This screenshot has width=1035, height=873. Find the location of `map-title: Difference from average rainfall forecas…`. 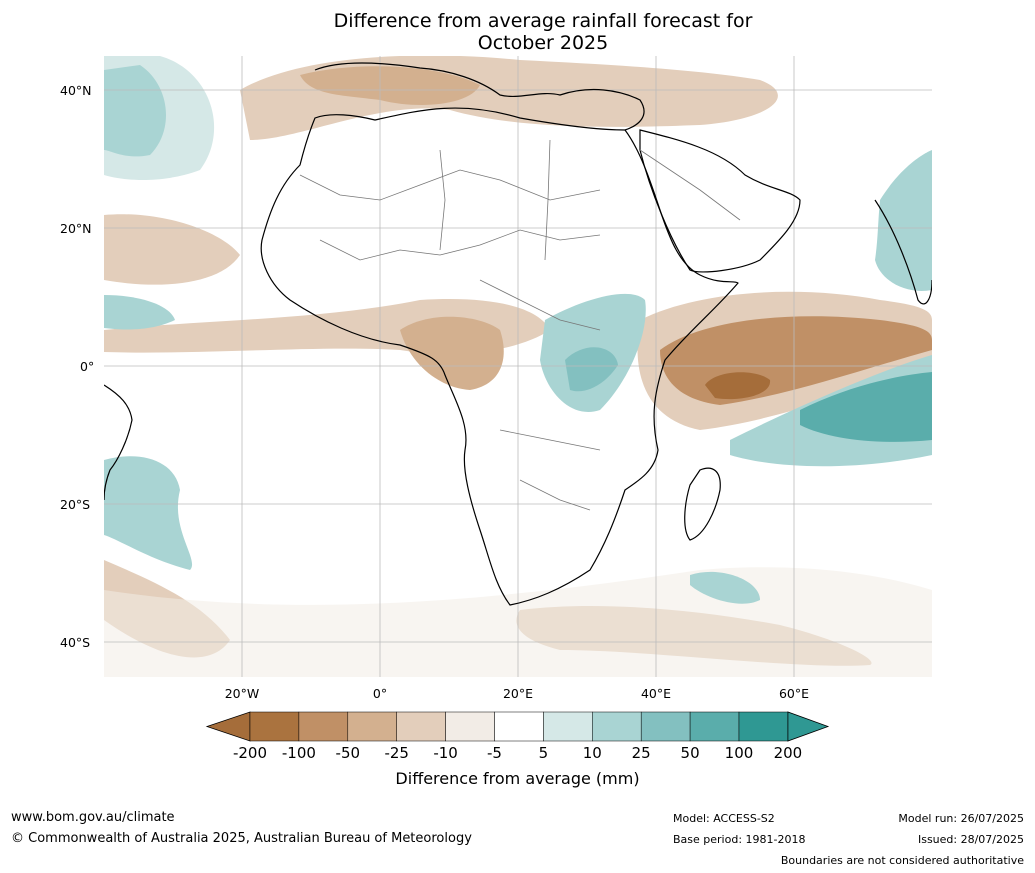

map-title: Difference from average rainfall forecas… is located at coordinates (517, 32).